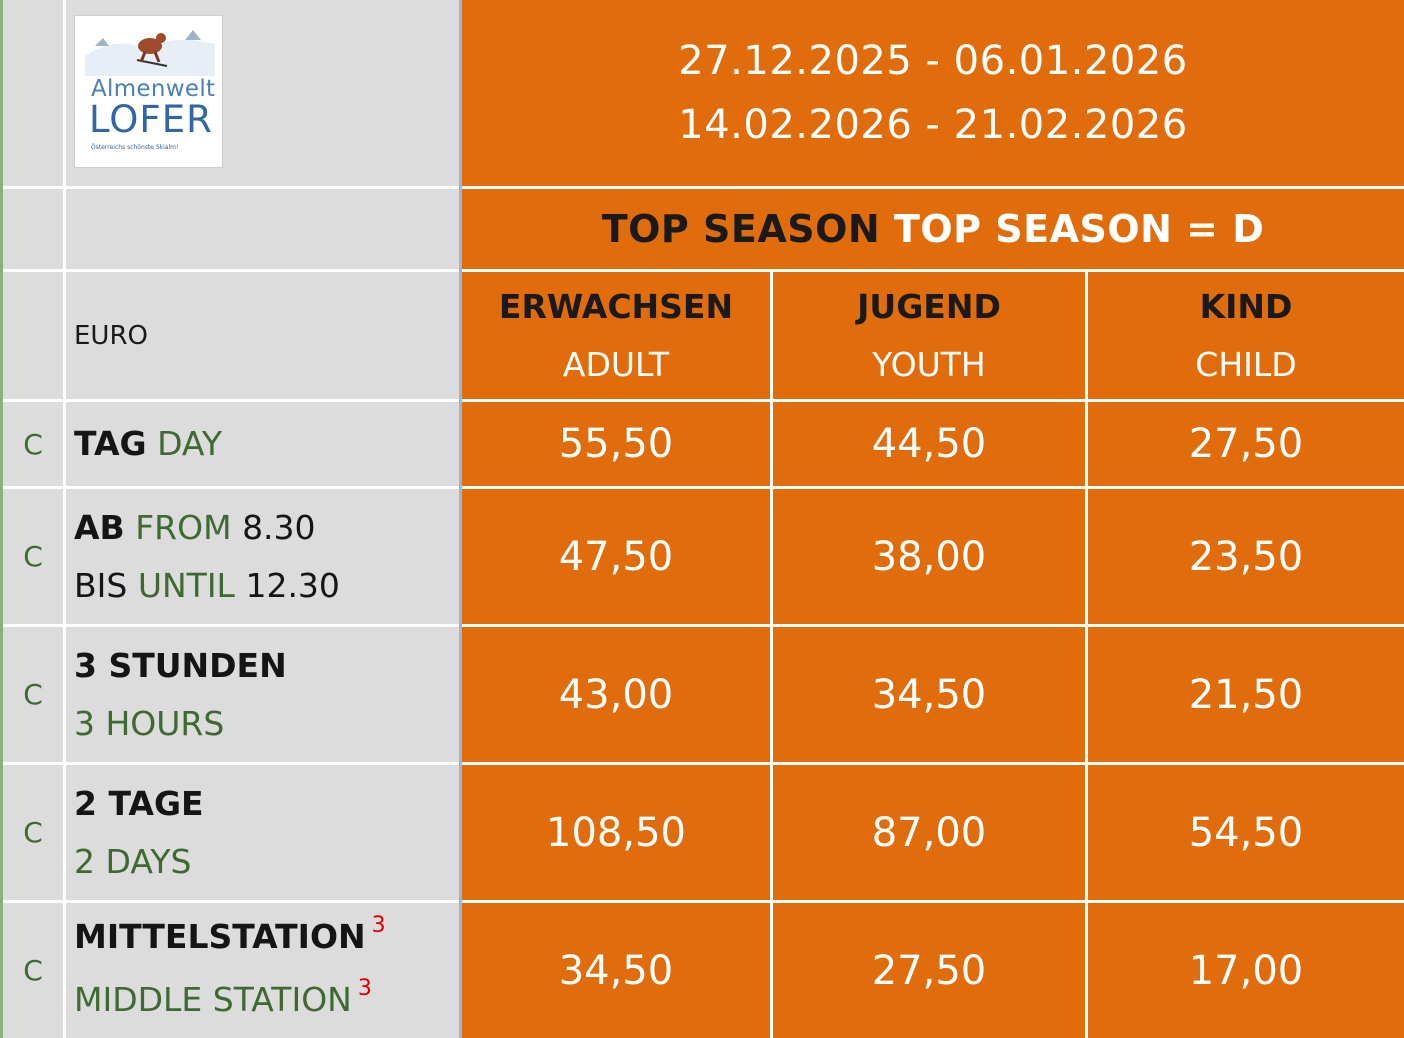 This screenshot has width=1404, height=1038. Describe the element at coordinates (1246, 556) in the screenshot. I see `price-child: 23,50` at that location.